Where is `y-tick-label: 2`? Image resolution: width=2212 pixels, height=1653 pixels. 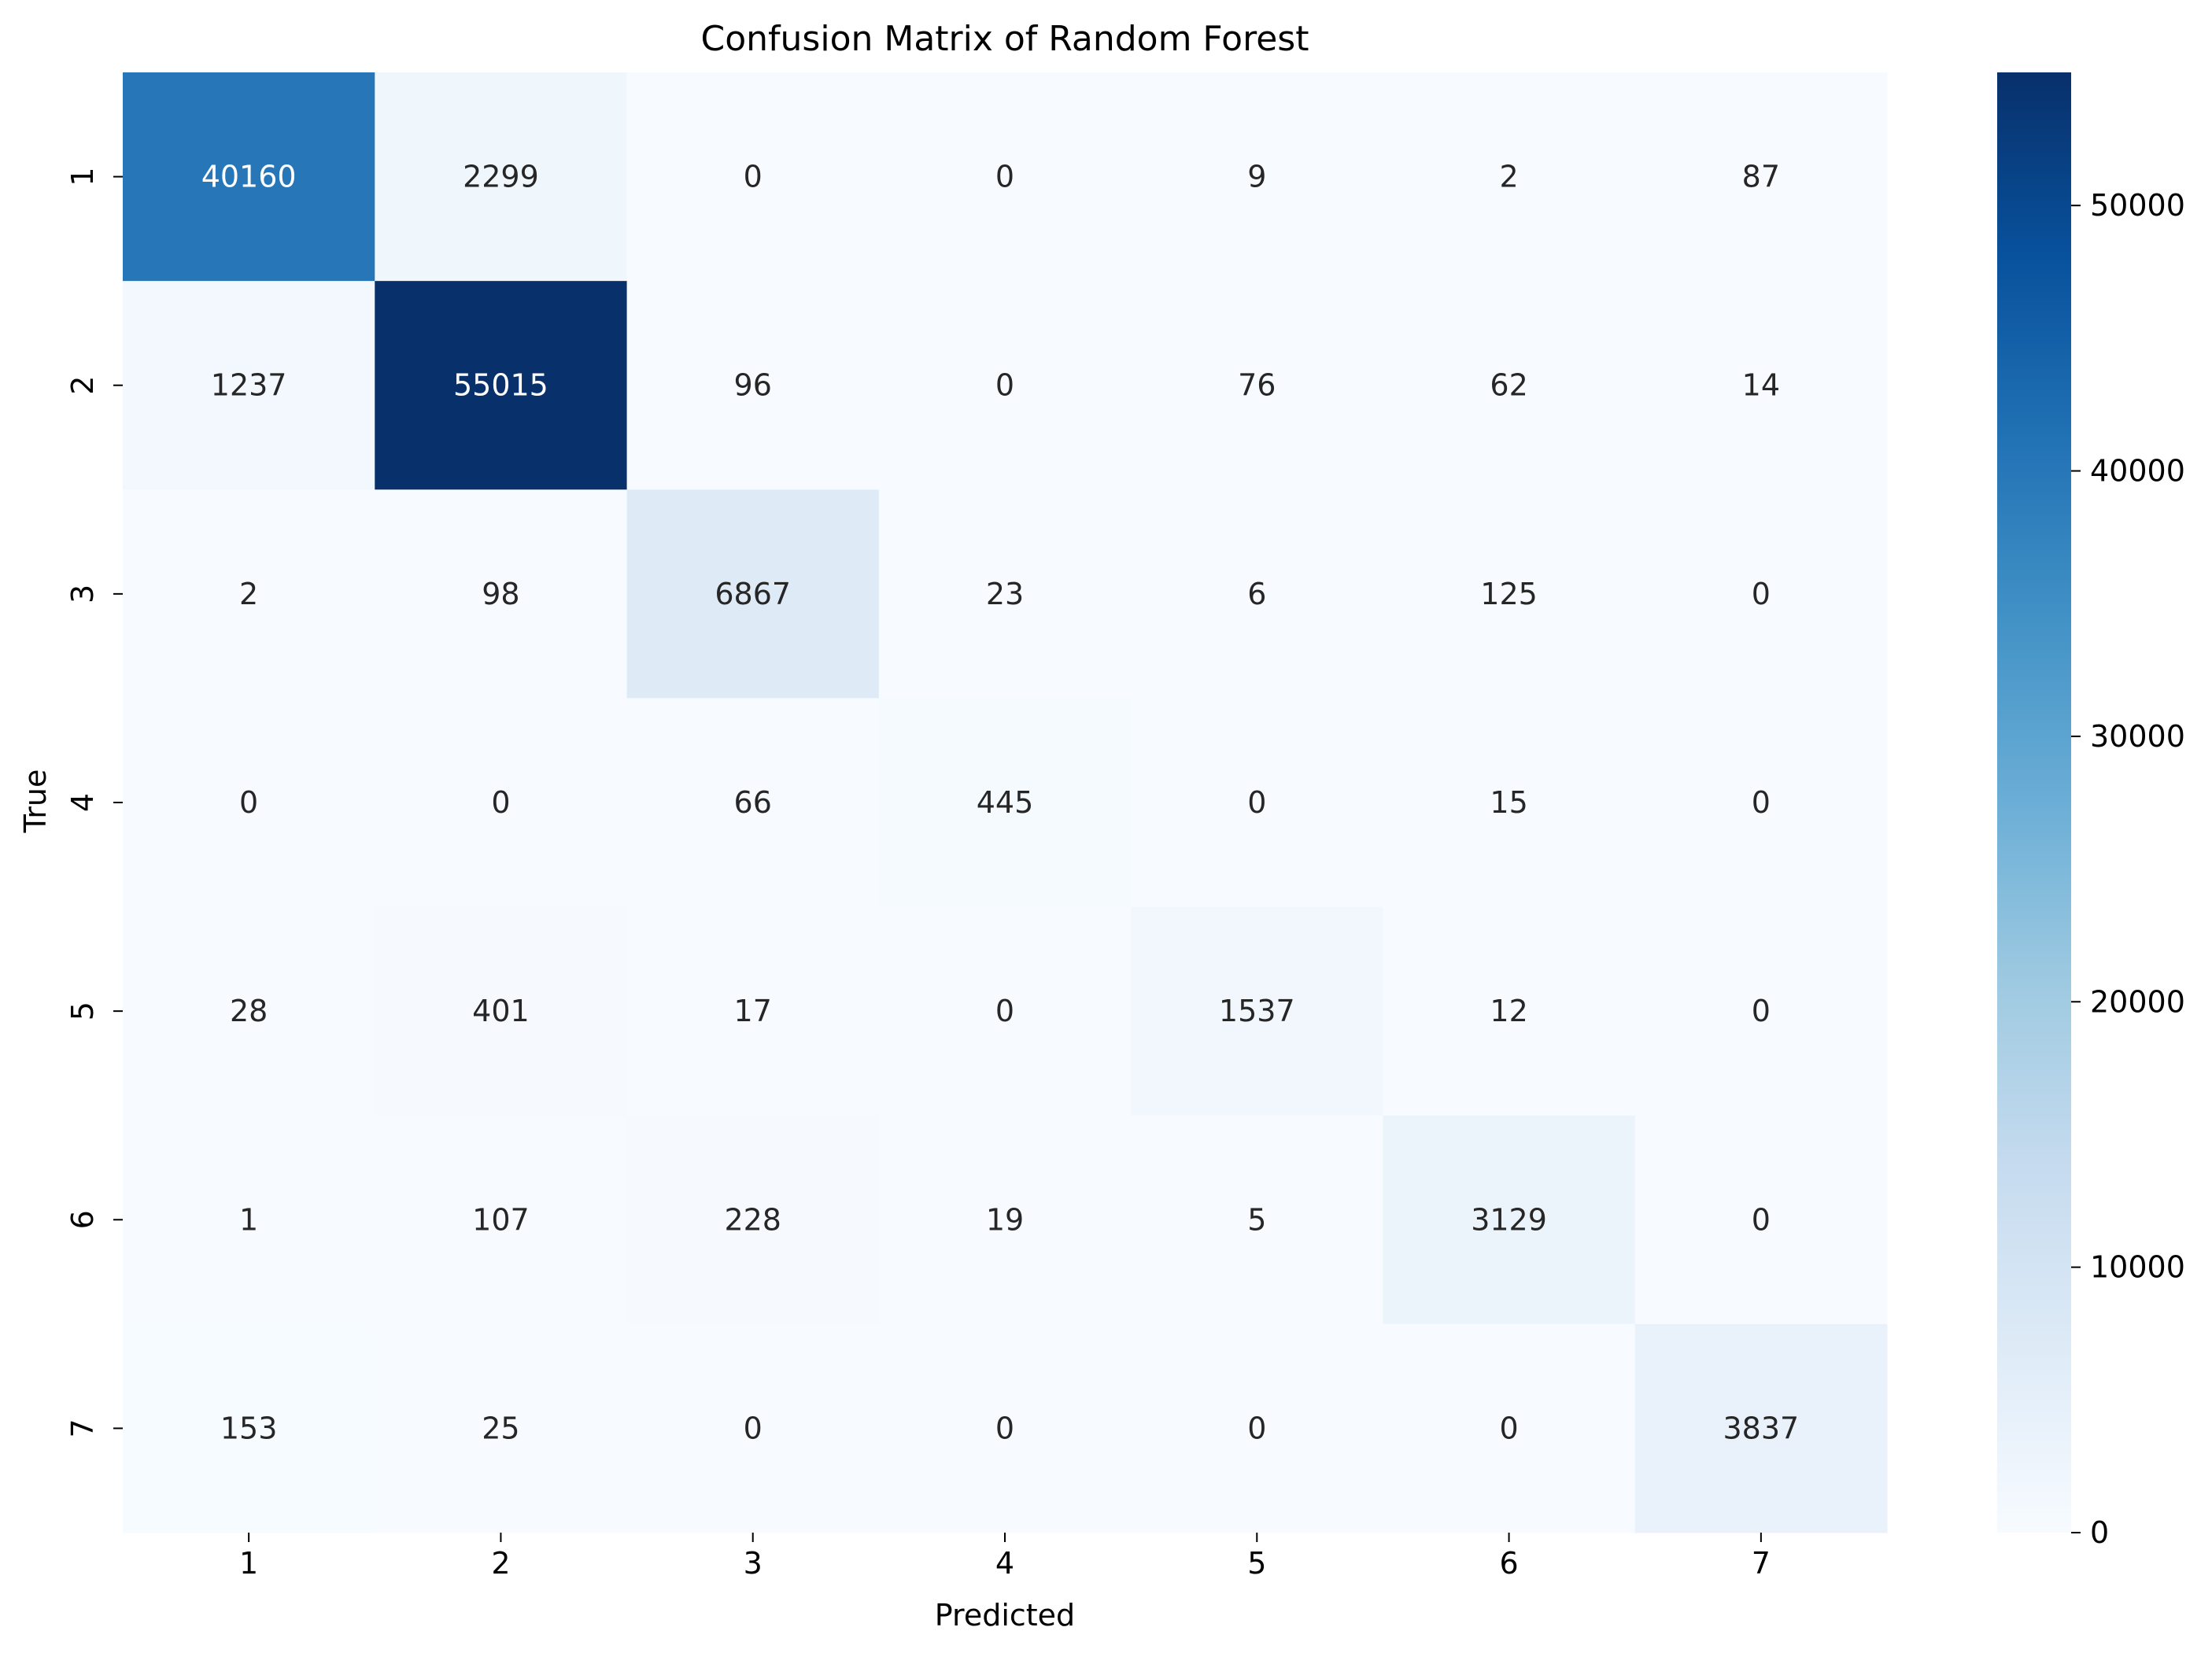 y-tick-label: 2 is located at coordinates (82, 385).